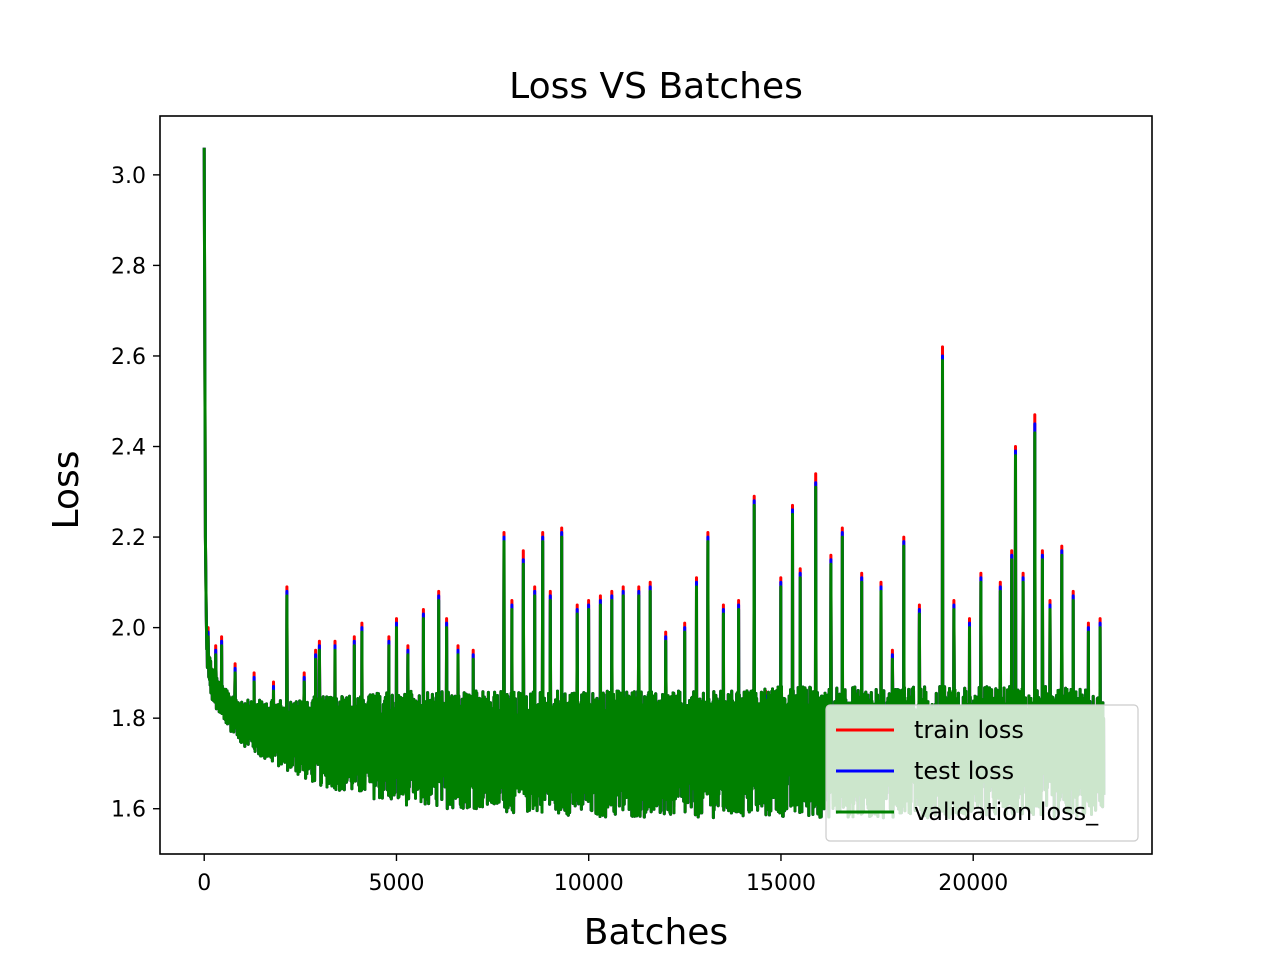 The height and width of the screenshot is (960, 1280). Describe the element at coordinates (128, 176) in the screenshot. I see `y-tick-label: 3.0` at that location.